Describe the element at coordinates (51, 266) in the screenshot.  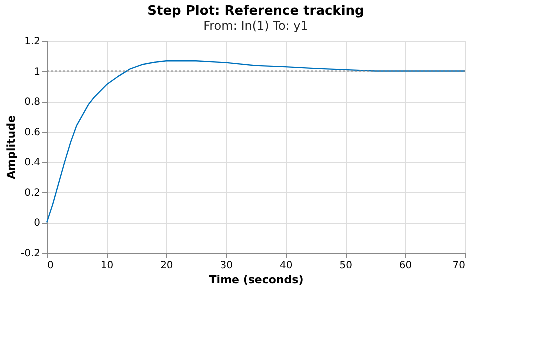
I see `x-tick-label: 0` at that location.